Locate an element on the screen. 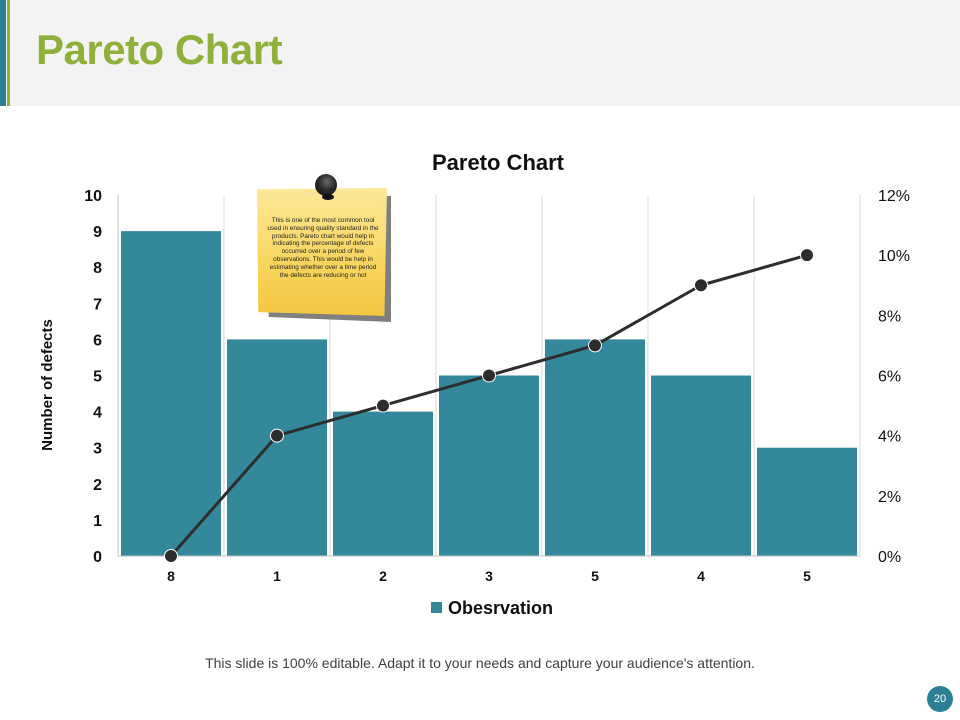 This screenshot has height=720, width=960. y-tick-label: 9 is located at coordinates (97, 232).